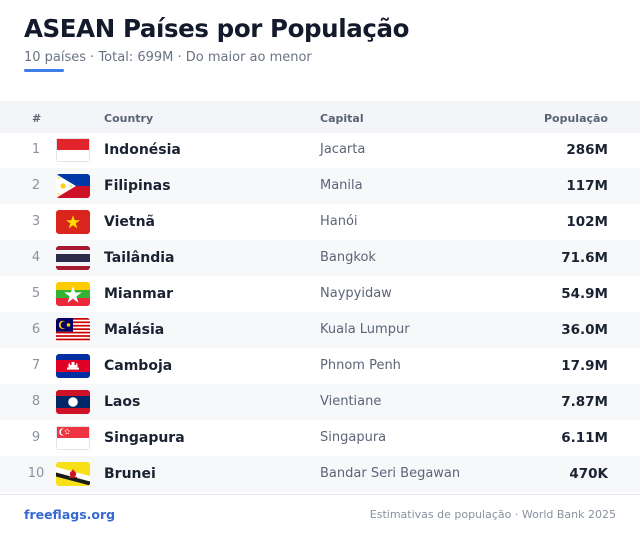  I want to click on capital-name: Singapura, so click(353, 437).